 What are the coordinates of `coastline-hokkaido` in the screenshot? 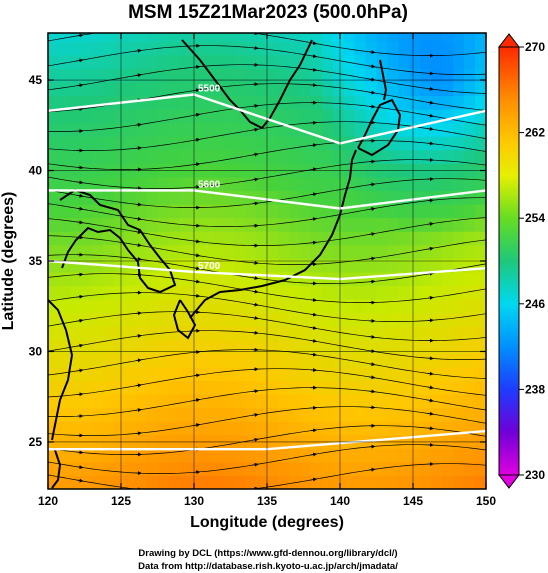 It's located at (379, 127).